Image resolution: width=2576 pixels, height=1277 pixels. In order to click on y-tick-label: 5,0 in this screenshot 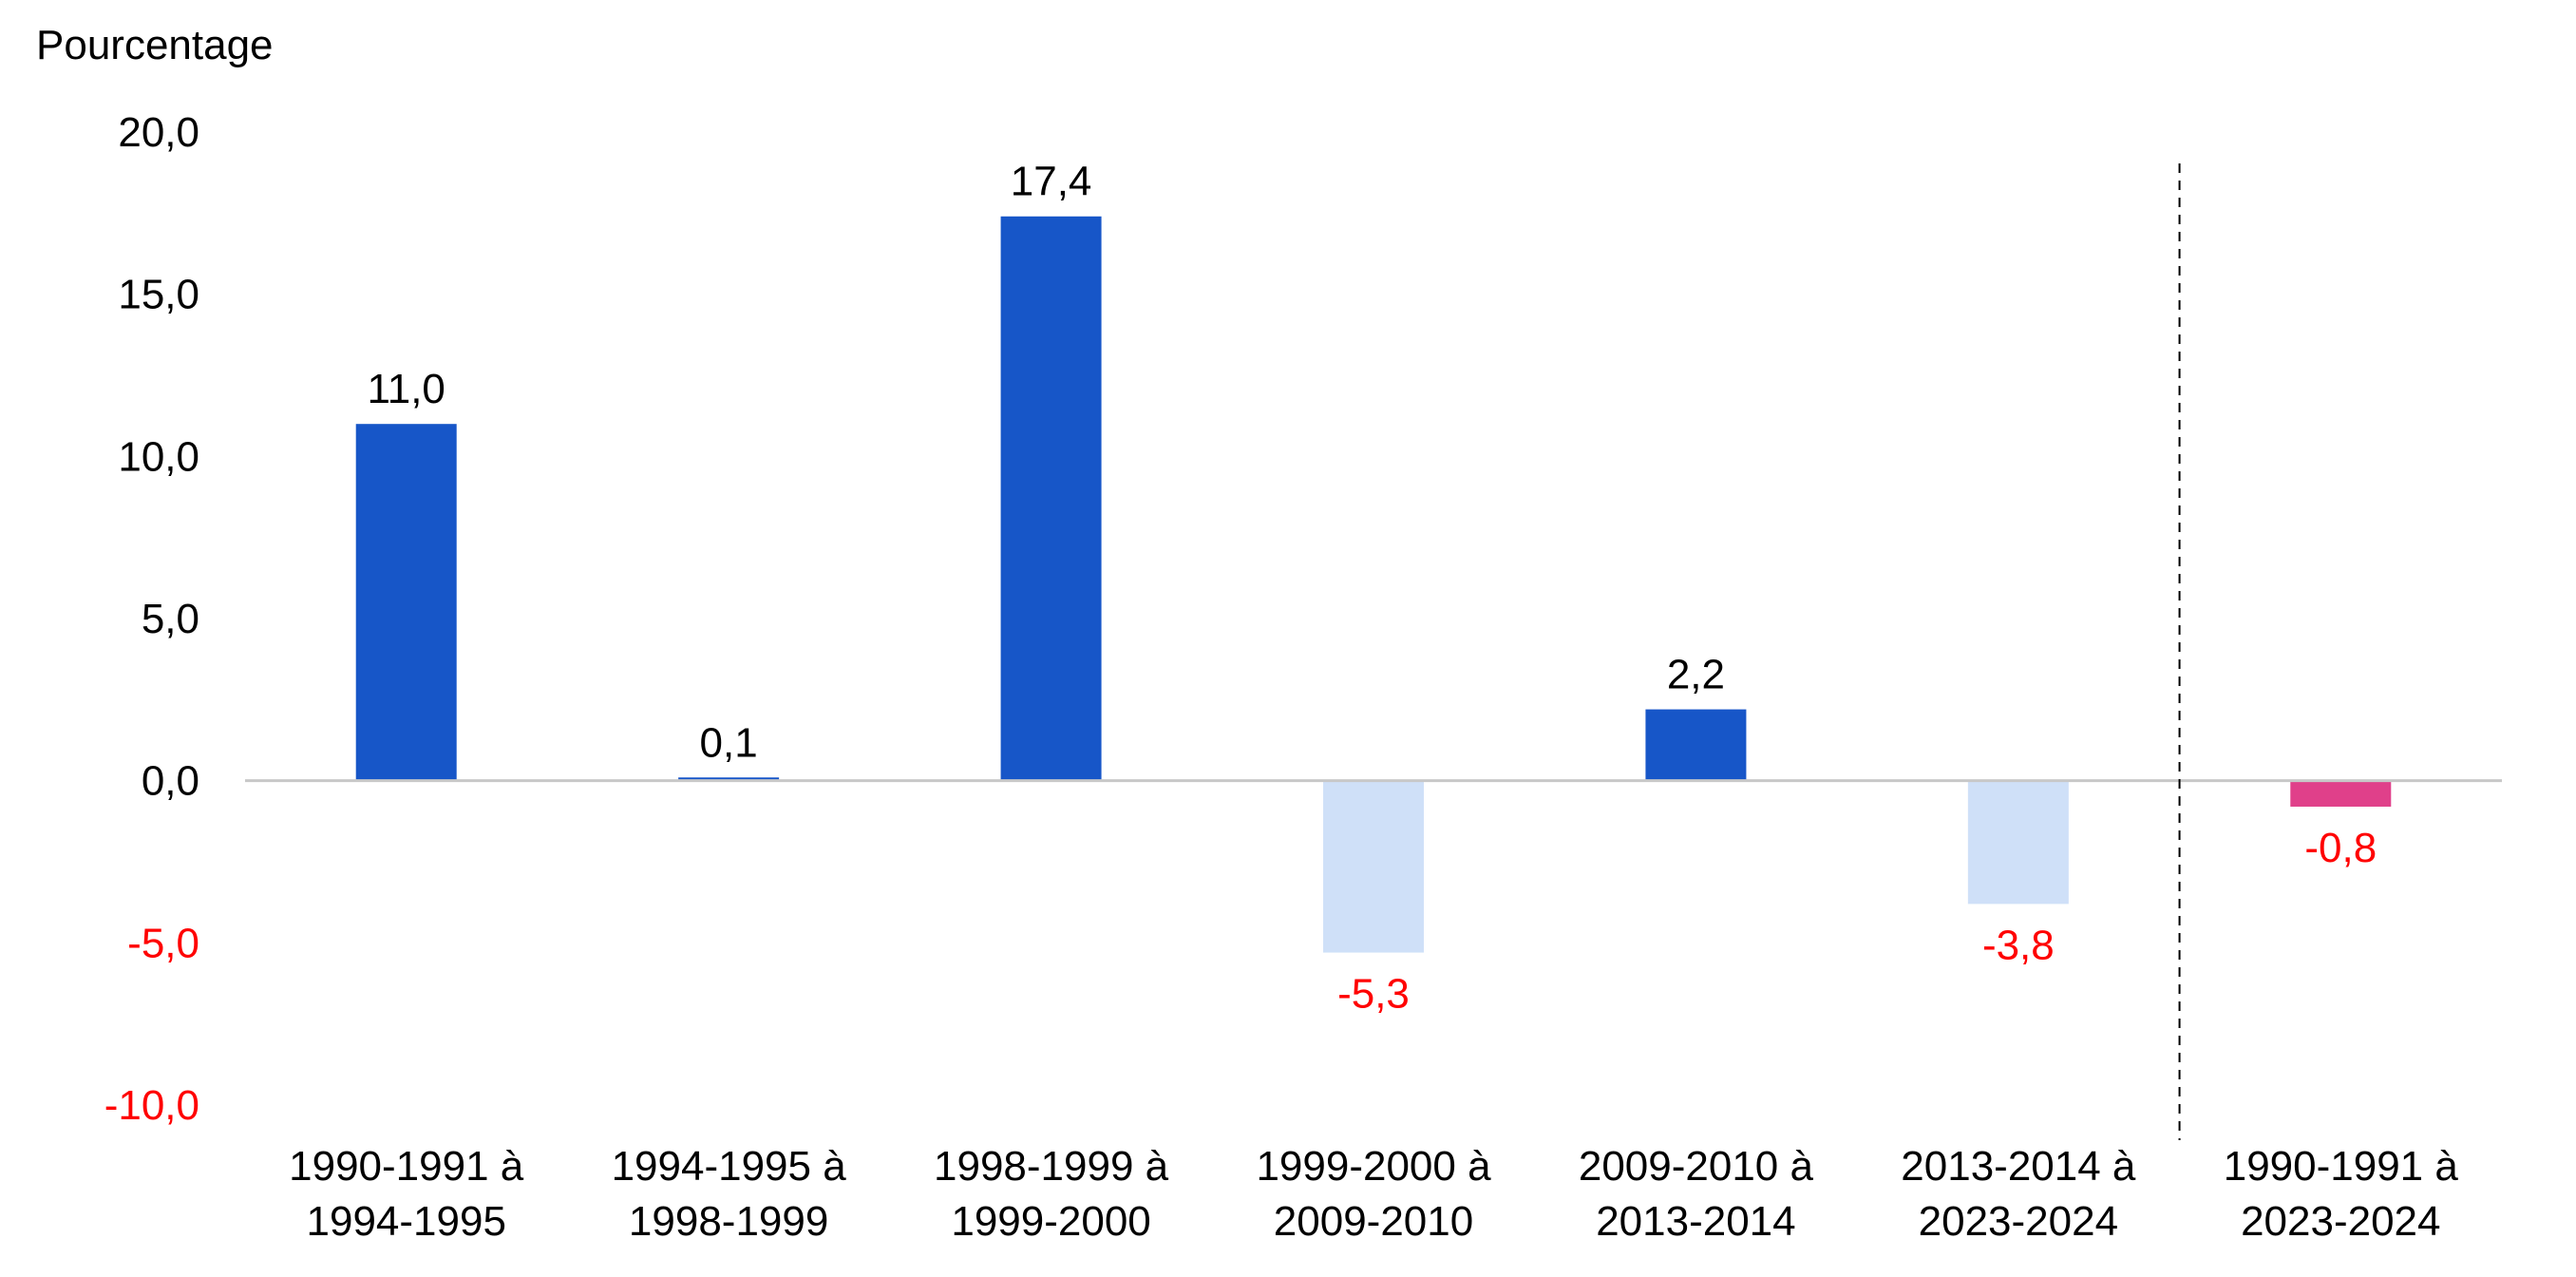, I will do `click(170, 619)`.